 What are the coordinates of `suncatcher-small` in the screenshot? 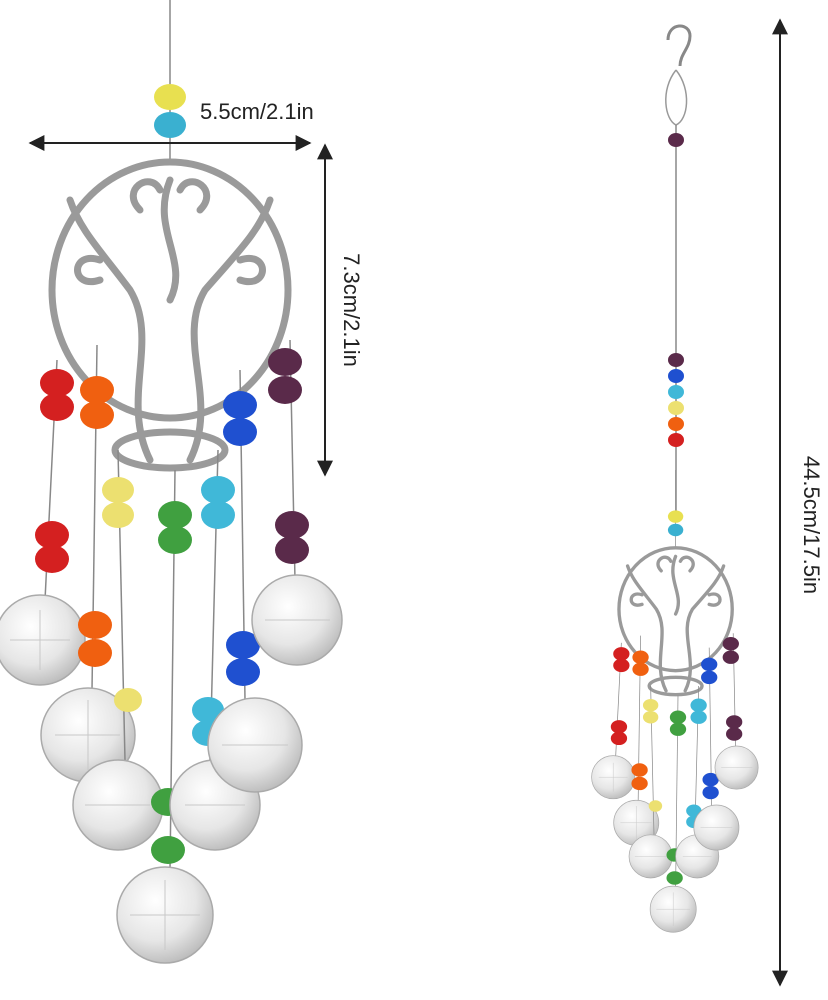 It's located at (674, 701).